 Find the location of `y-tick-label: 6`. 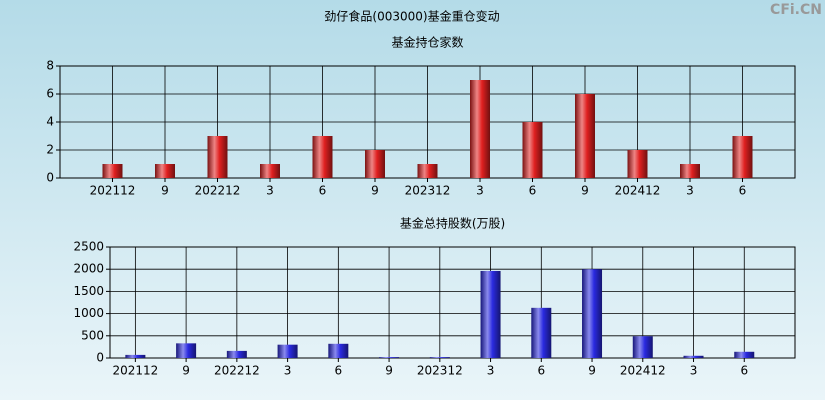

y-tick-label: 6 is located at coordinates (50, 94).